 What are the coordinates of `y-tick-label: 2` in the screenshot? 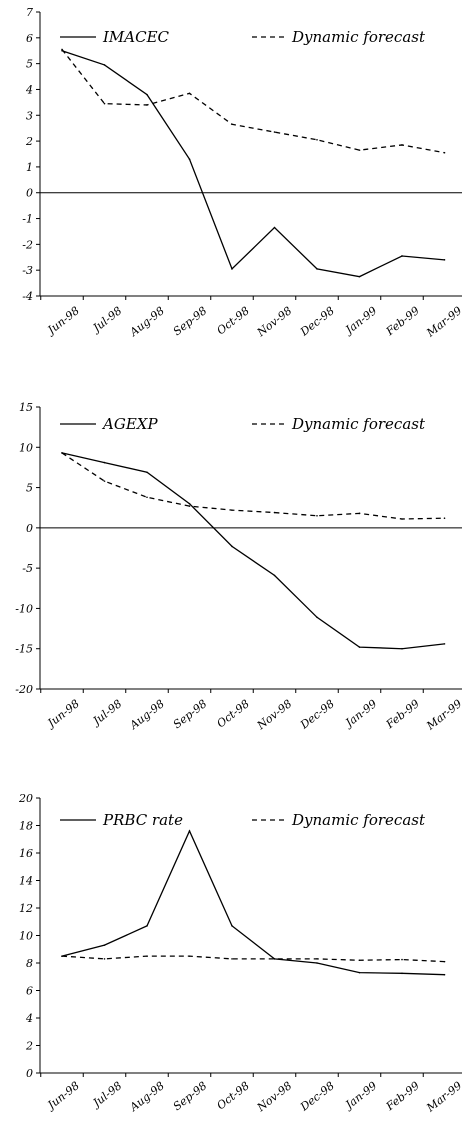 It's located at (29, 1046).